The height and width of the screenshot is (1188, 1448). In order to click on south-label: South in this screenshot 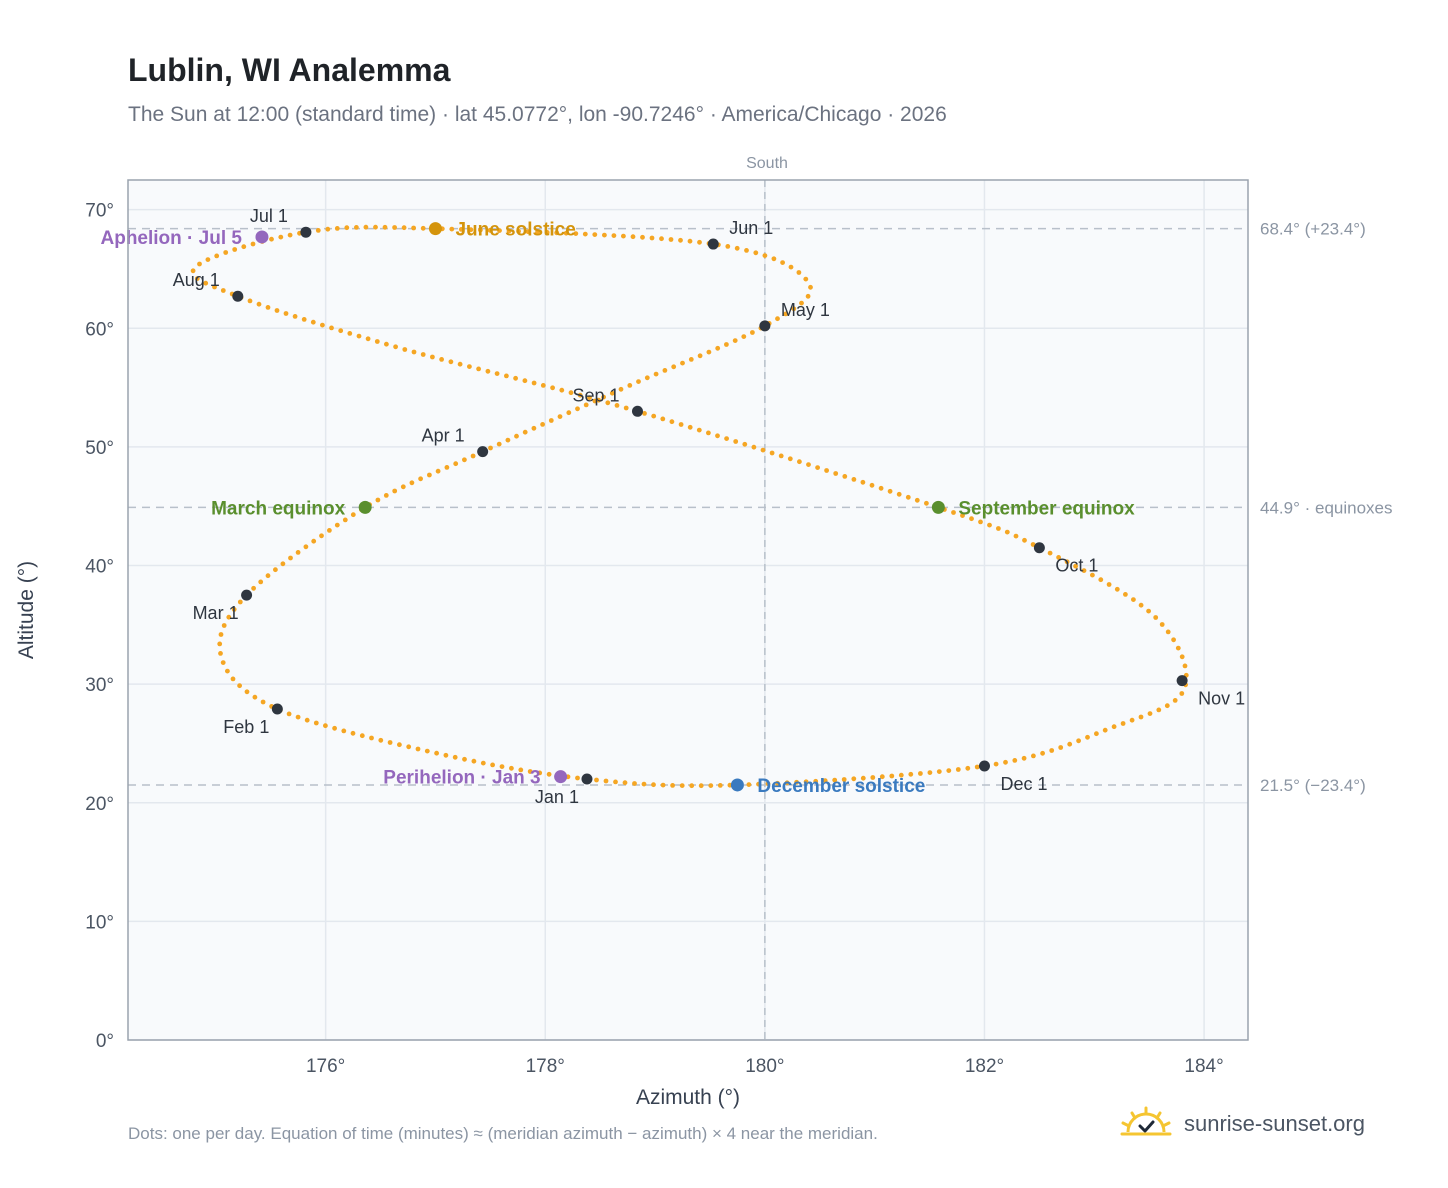, I will do `click(767, 163)`.